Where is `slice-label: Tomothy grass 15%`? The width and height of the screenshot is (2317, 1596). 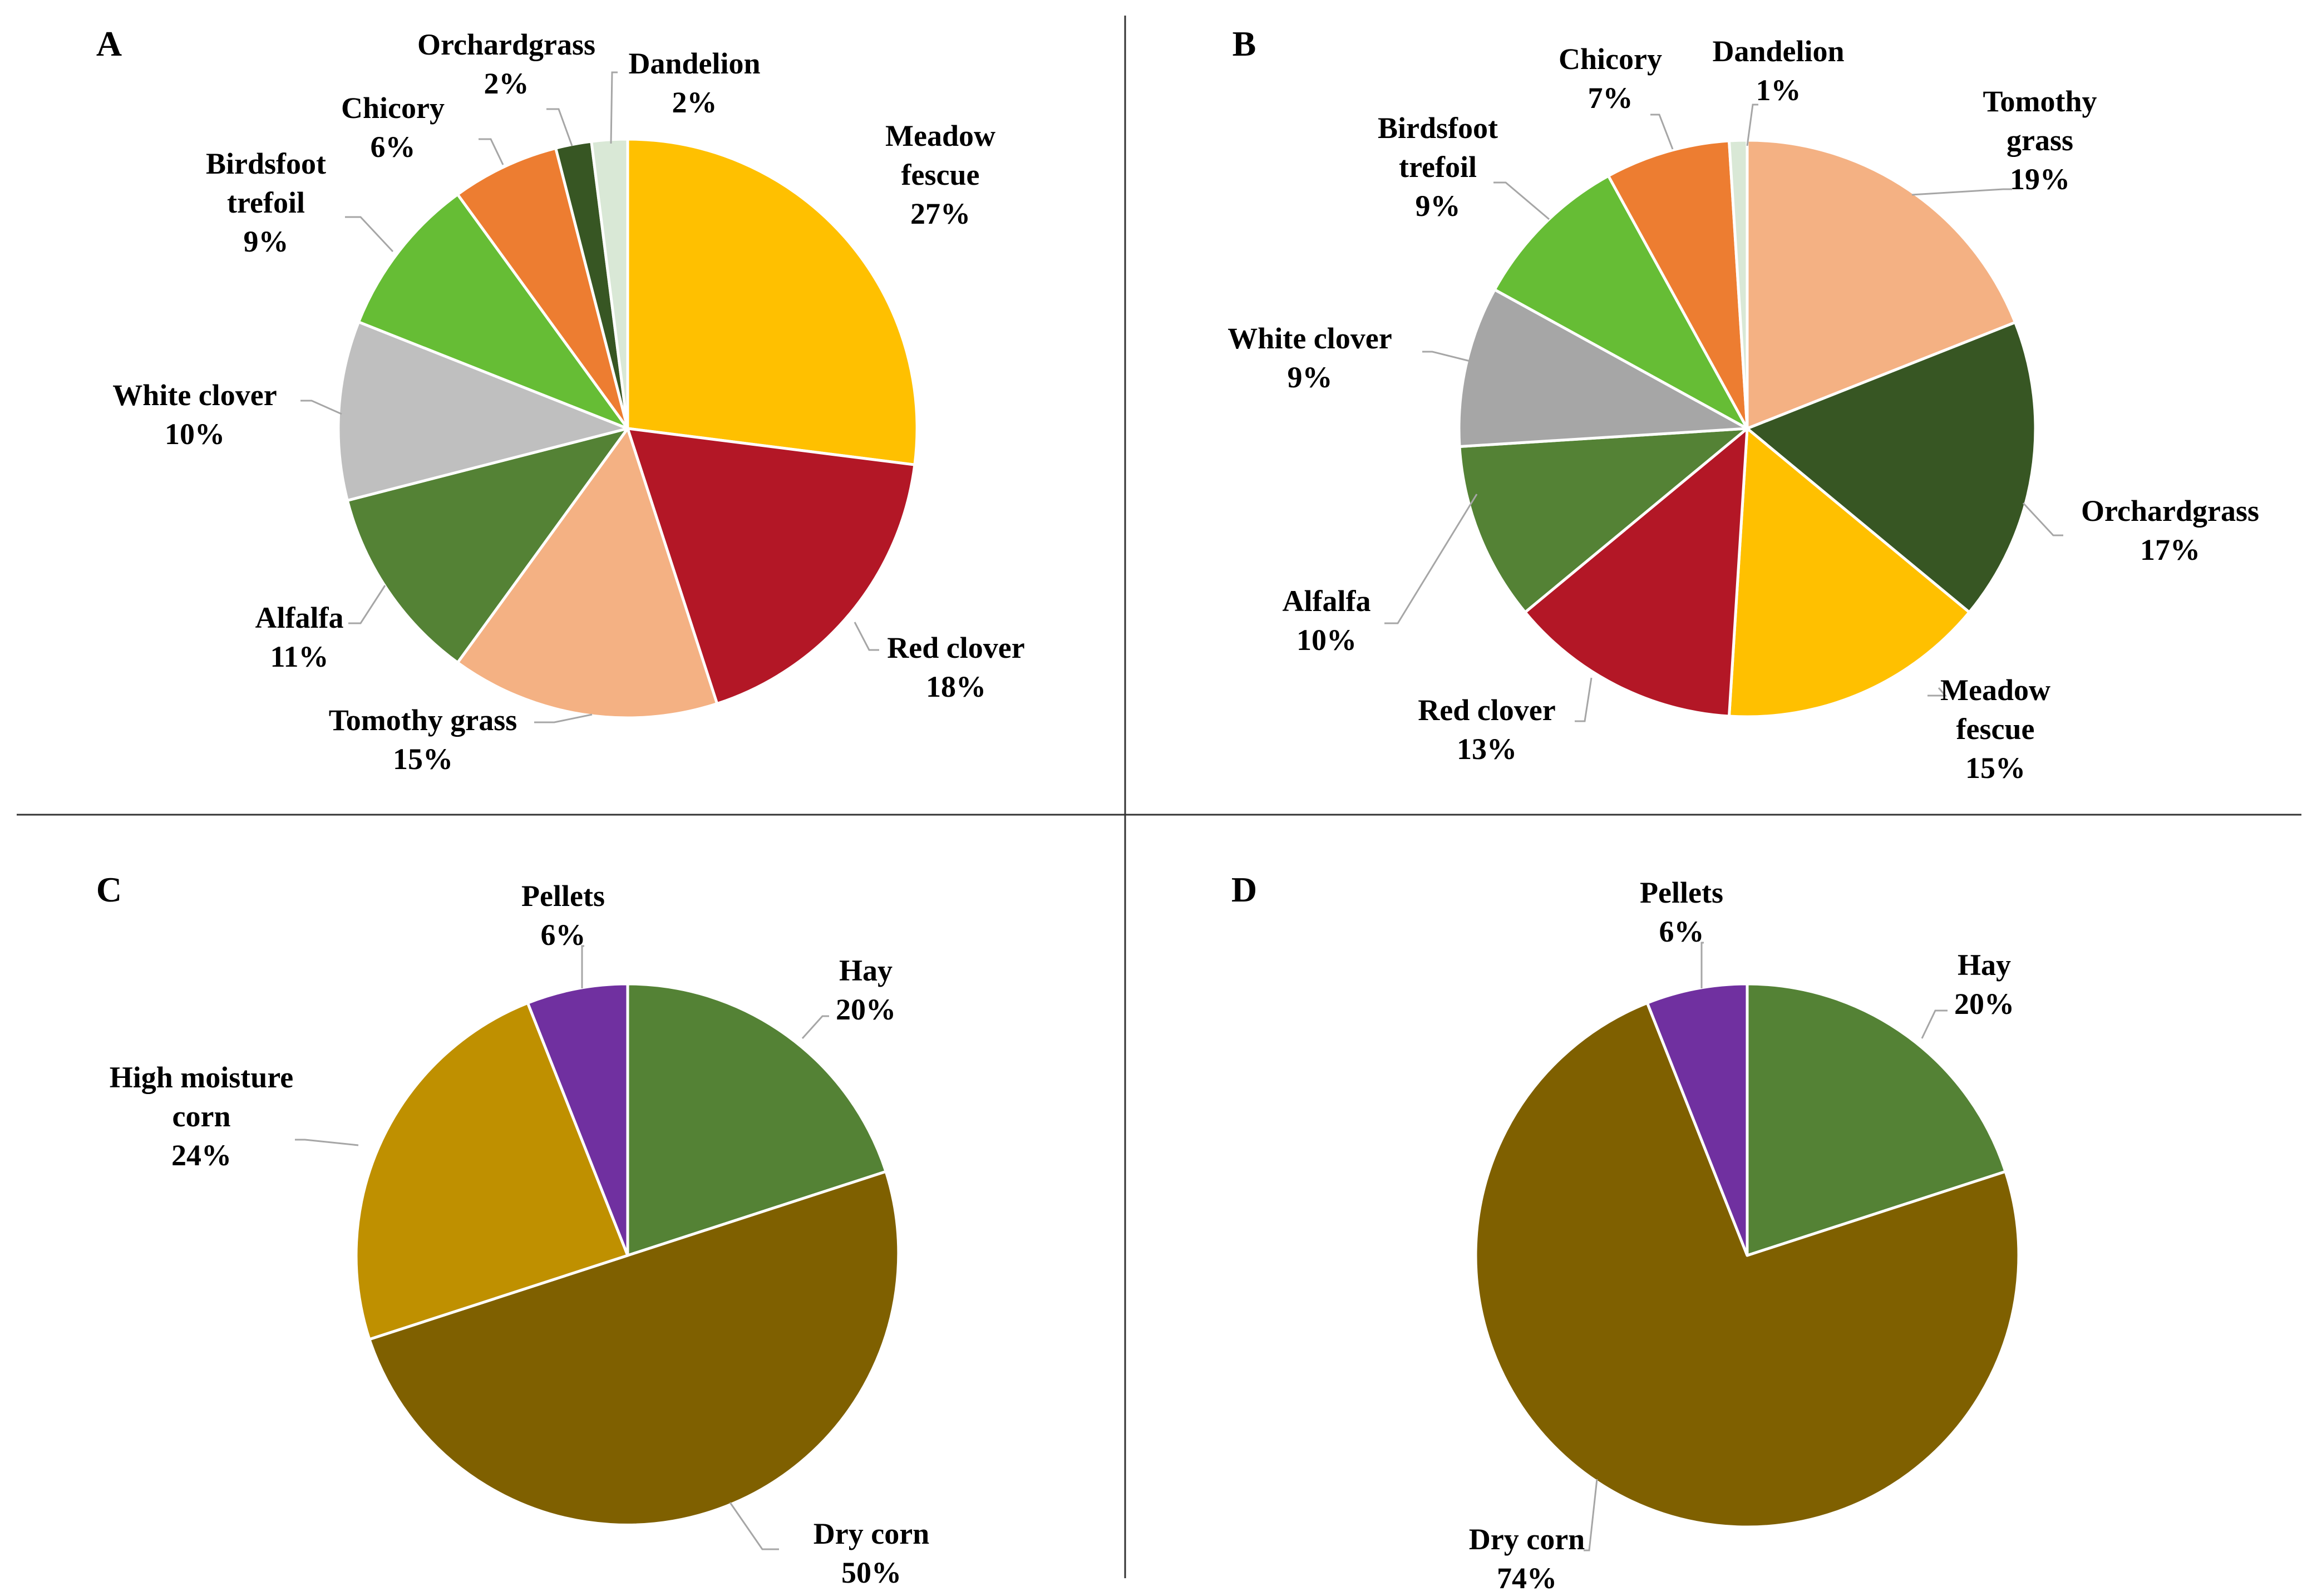
slice-label: Tomothy grass 15% is located at coordinates (423, 739).